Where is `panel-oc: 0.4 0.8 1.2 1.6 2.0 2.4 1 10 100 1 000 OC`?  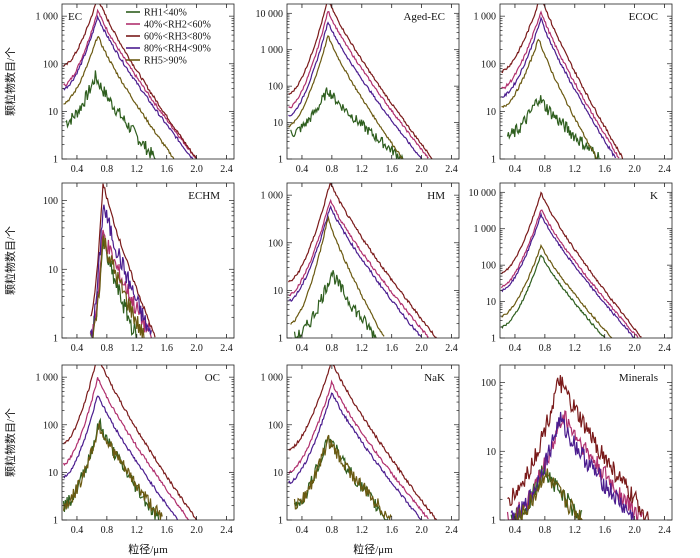
panel-oc: 0.4 0.8 1.2 1.6 2.0 2.4 1 10 100 1 000 OC is located at coordinates (135, 450).